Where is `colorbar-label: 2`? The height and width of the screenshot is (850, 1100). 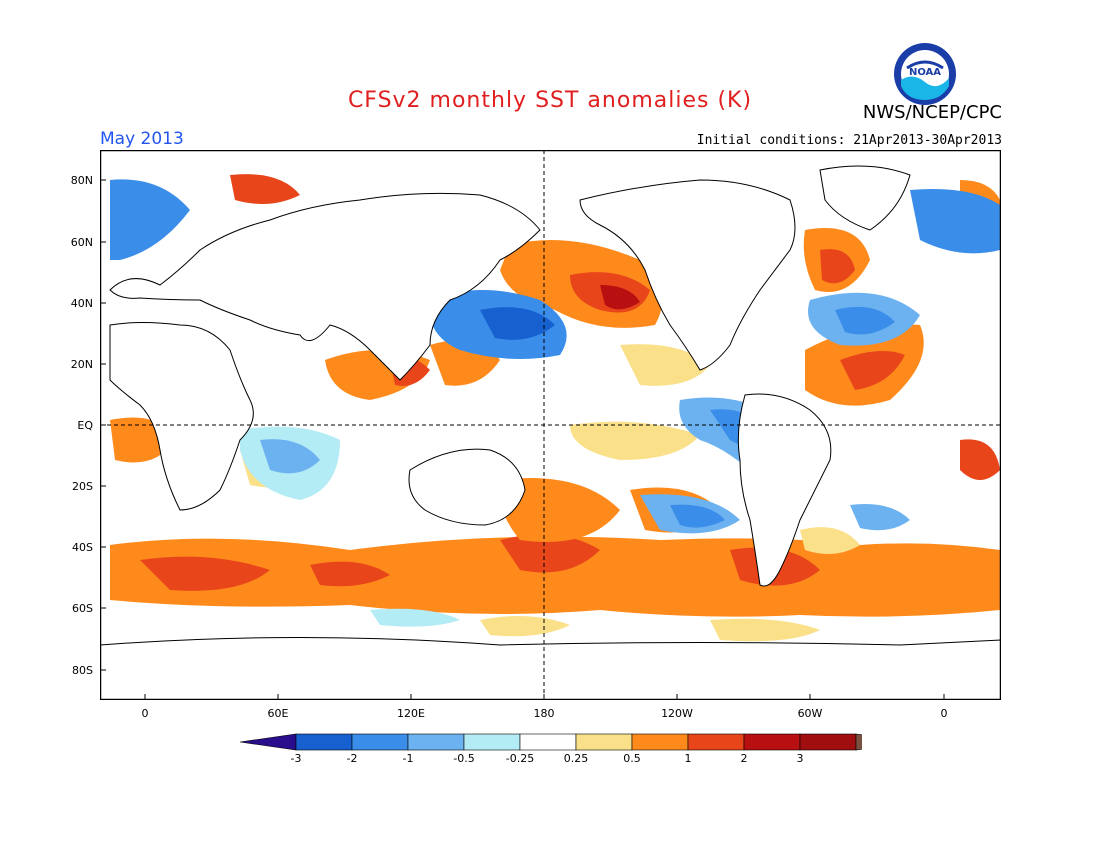
colorbar-label: 2 is located at coordinates (744, 758).